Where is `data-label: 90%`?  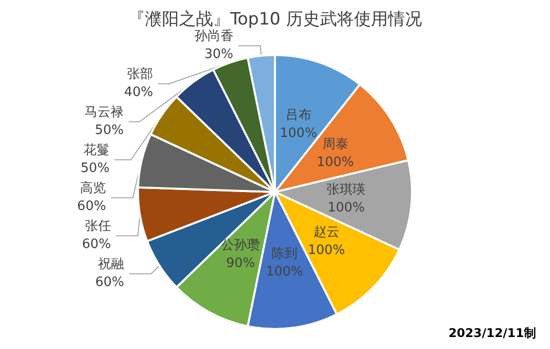
data-label: 90% is located at coordinates (241, 264).